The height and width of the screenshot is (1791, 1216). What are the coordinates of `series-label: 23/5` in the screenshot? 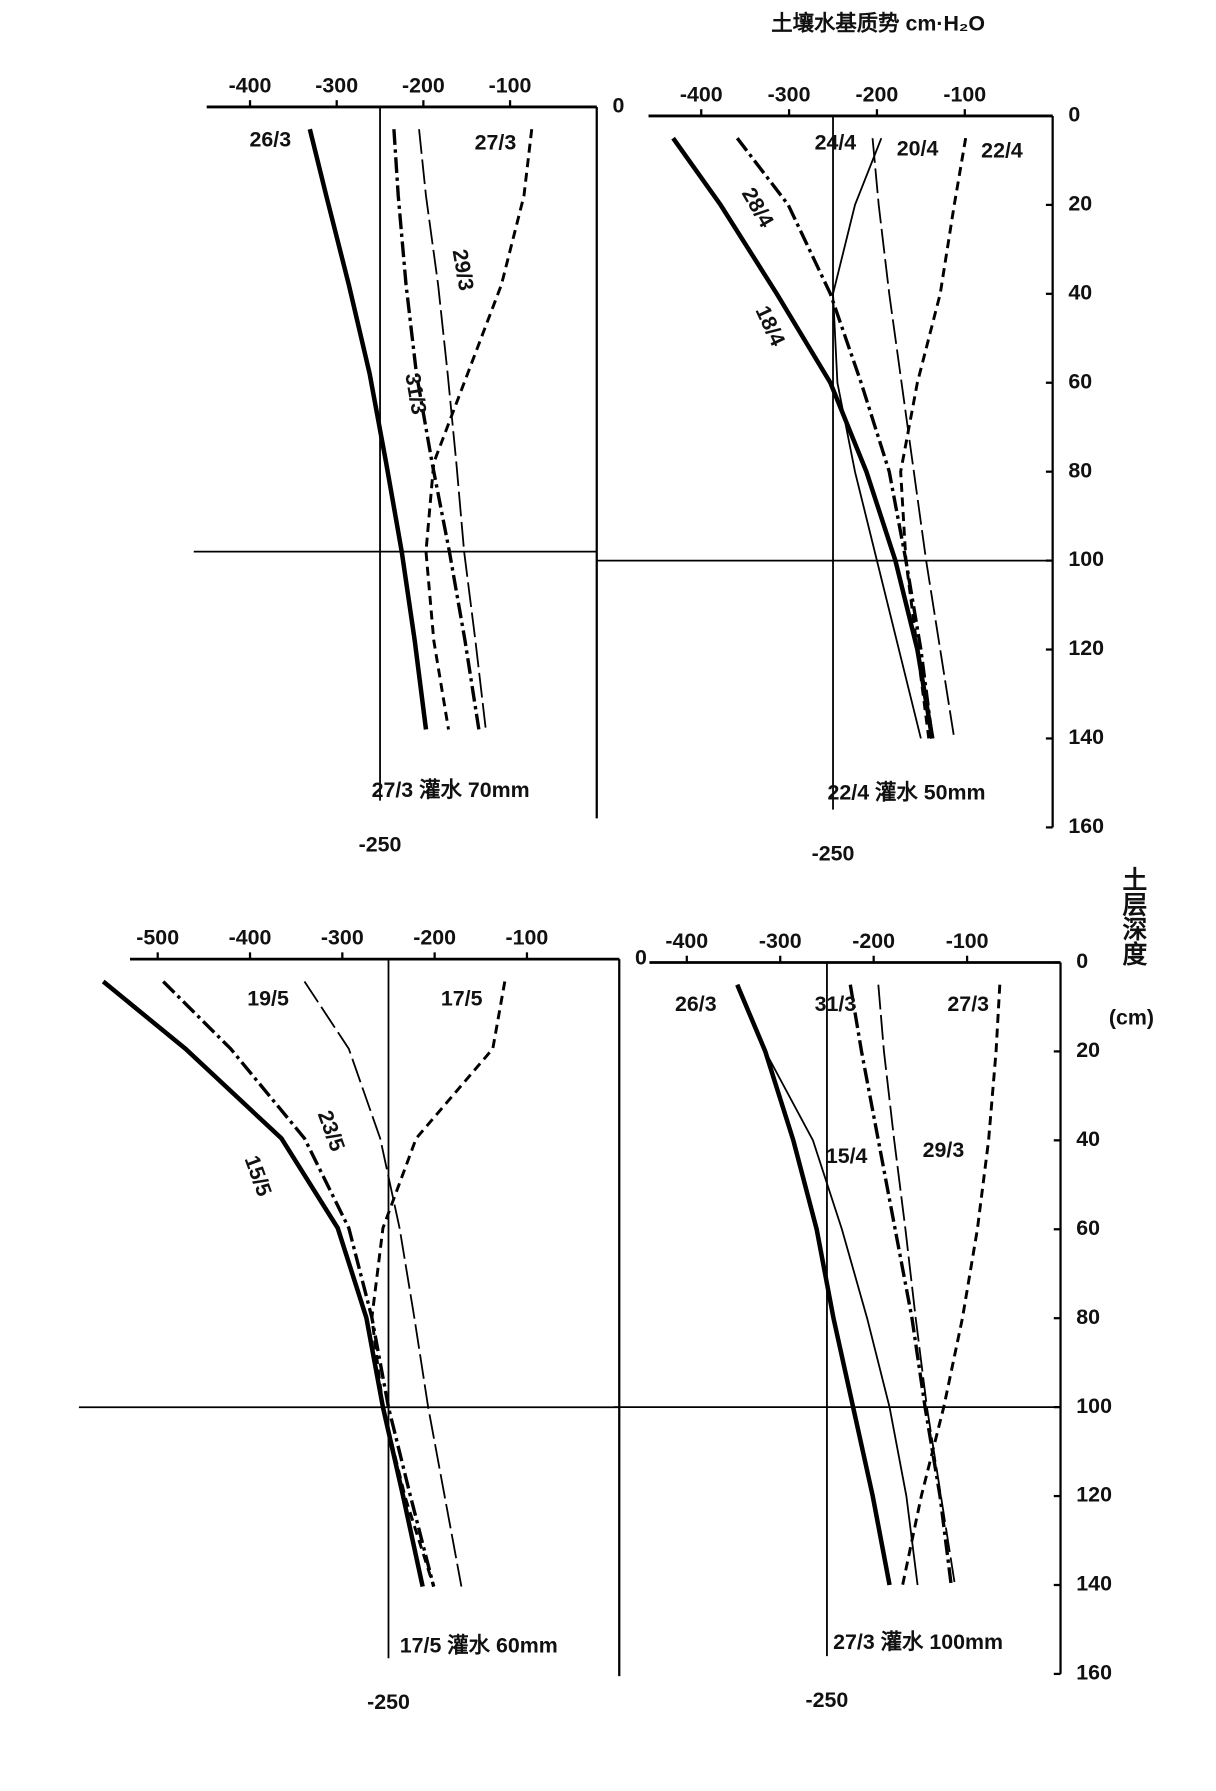 It's located at (331, 1130).